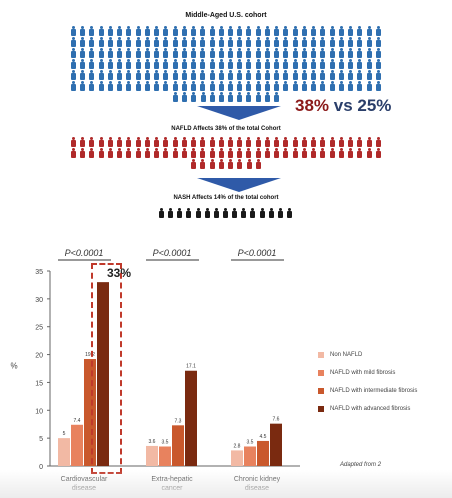 This screenshot has width=452, height=498. I want to click on y-tick-label: 0, so click(41, 467).